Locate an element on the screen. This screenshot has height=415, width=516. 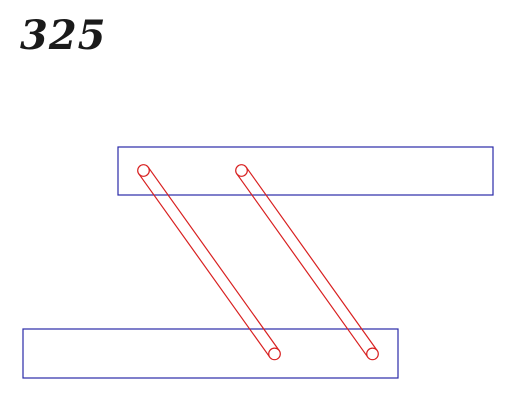
link-left-bottom-pivot is located at coordinates (274, 354).